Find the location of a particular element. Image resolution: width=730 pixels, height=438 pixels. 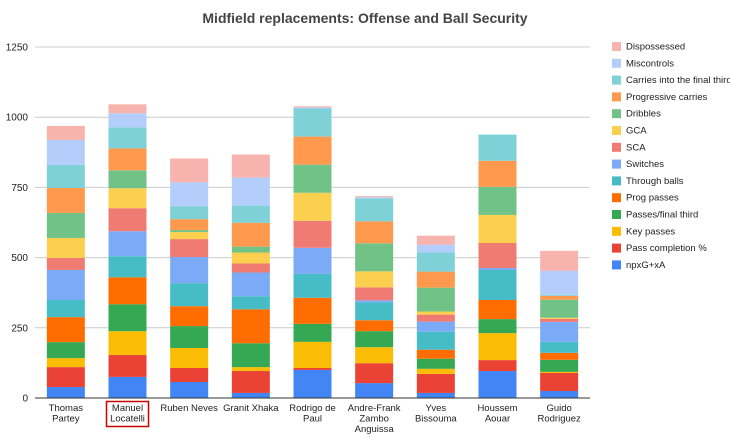

x-tick-label-line: Manuel is located at coordinates (127, 408).